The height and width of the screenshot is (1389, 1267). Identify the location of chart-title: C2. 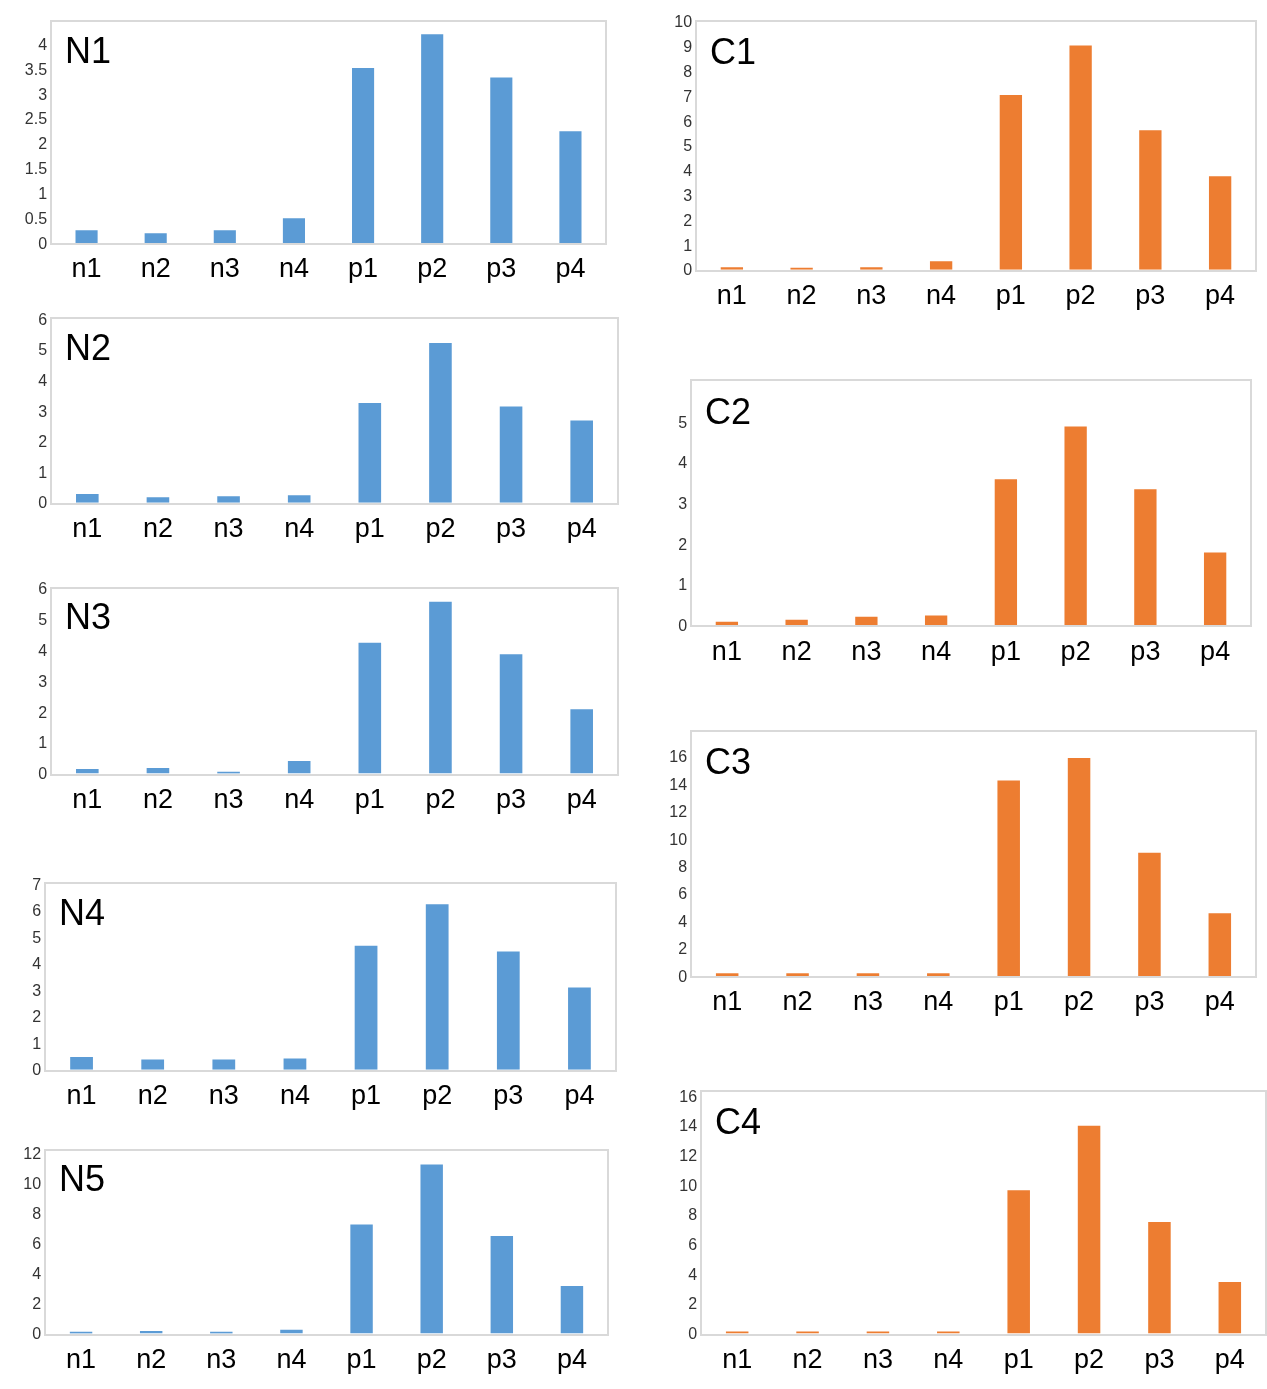
(728, 411).